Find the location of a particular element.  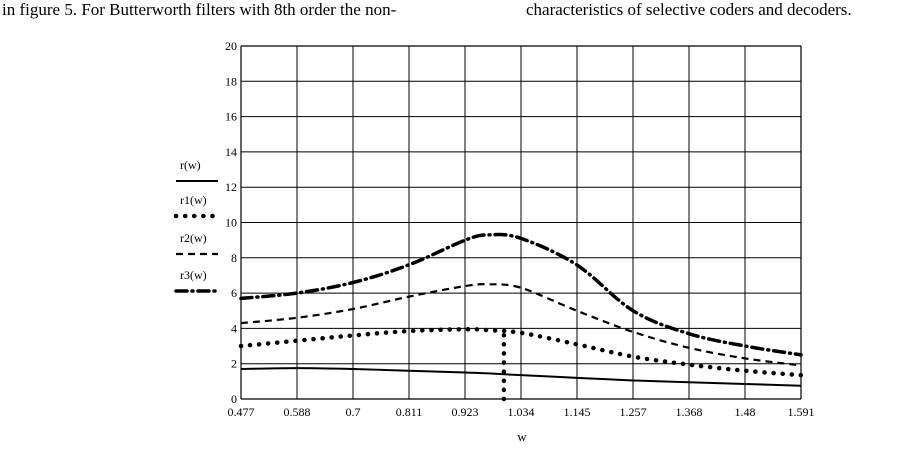

legend-label: r1(w) is located at coordinates (193, 200).